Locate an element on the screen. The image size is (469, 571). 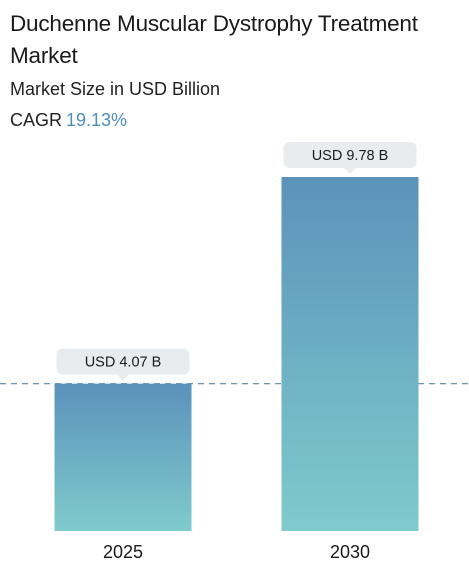
chart-subtitle: Market Size in USD Billion is located at coordinates (115, 89).